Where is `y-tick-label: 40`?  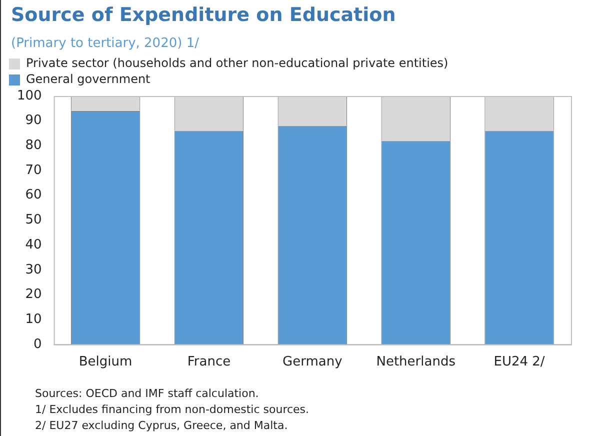 y-tick-label: 40 is located at coordinates (33, 244).